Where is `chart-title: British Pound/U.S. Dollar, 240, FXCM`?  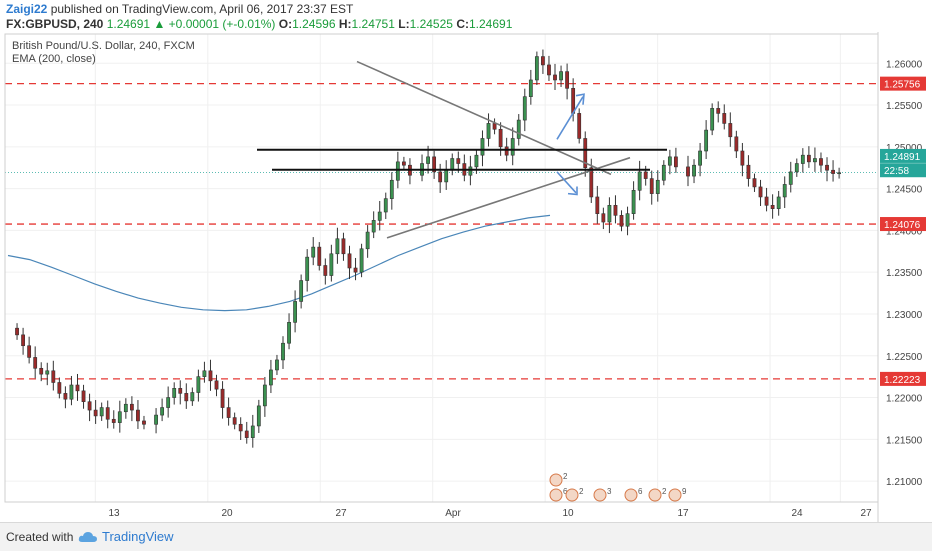
chart-title: British Pound/U.S. Dollar, 240, FXCM is located at coordinates (103, 46).